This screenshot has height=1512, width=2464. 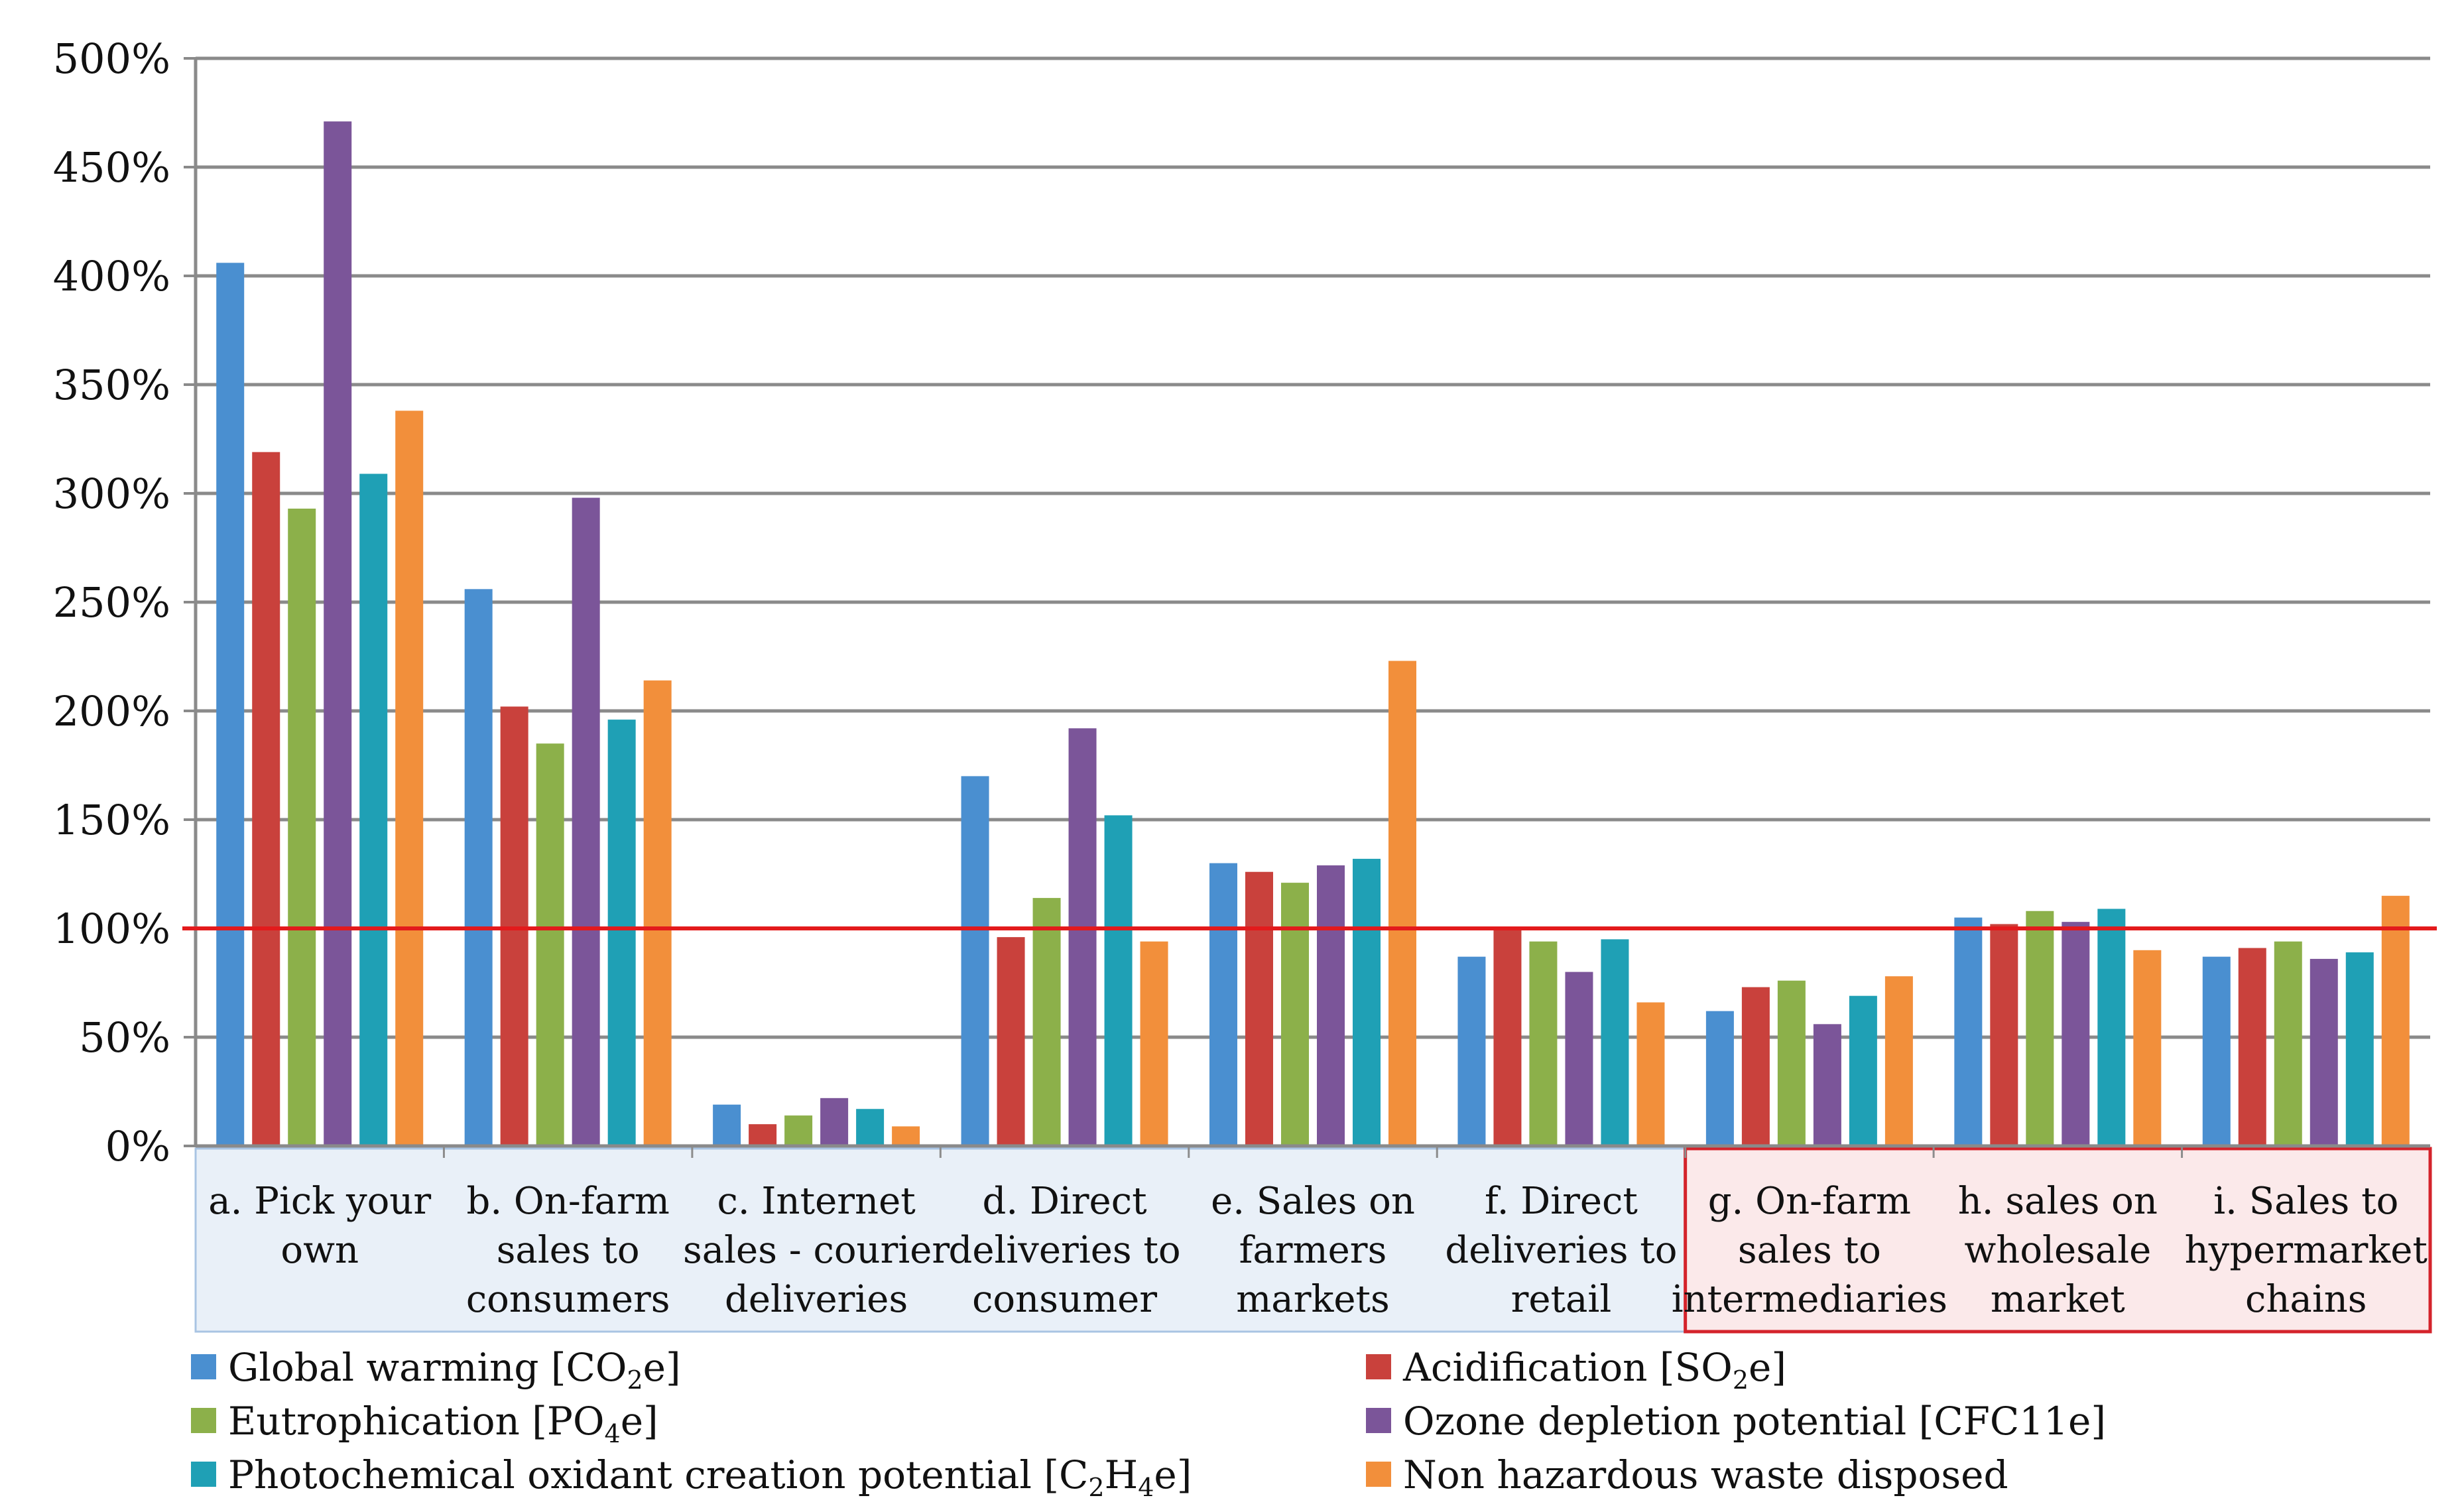 What do you see at coordinates (320, 1201) in the screenshot?
I see `category-label: a. Pick your` at bounding box center [320, 1201].